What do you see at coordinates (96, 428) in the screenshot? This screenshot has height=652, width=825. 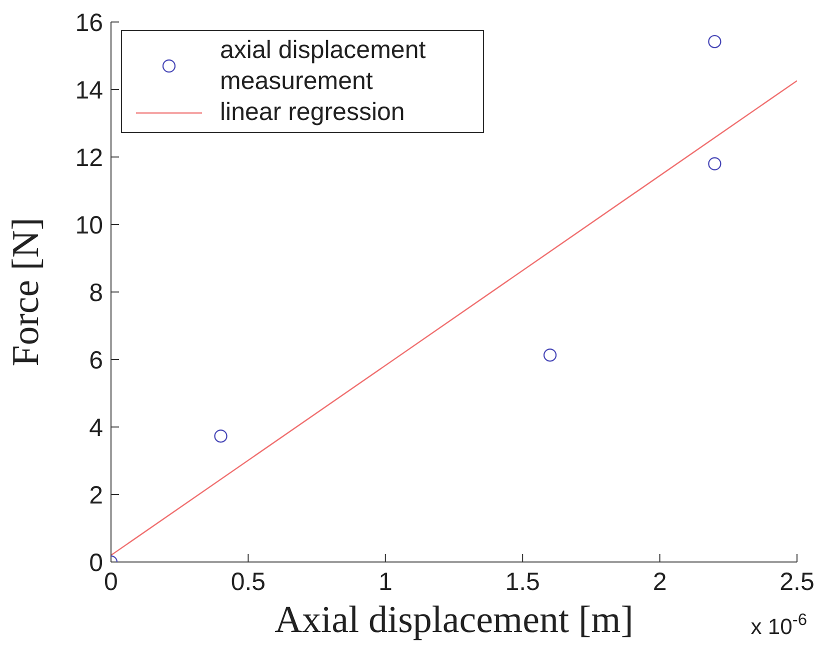 I see `y-tick-label: 4` at bounding box center [96, 428].